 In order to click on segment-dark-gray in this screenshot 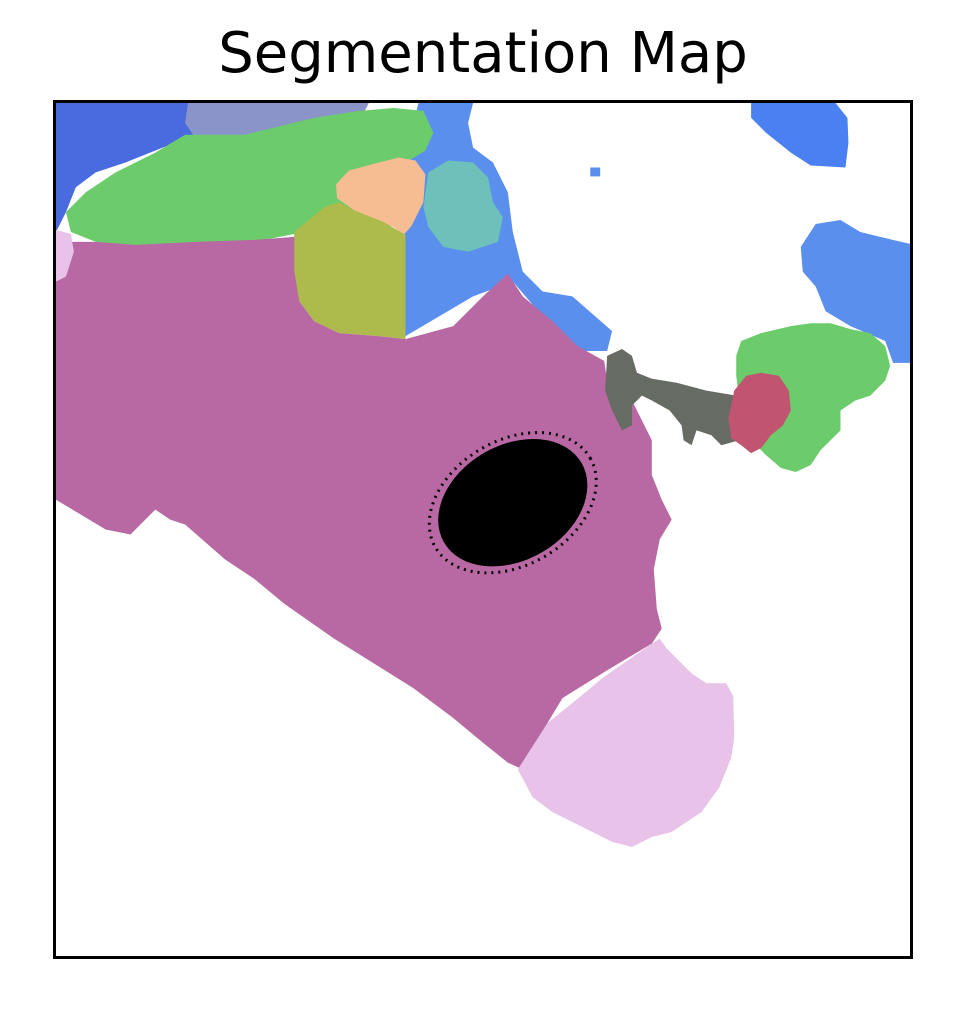, I will do `click(673, 397)`.